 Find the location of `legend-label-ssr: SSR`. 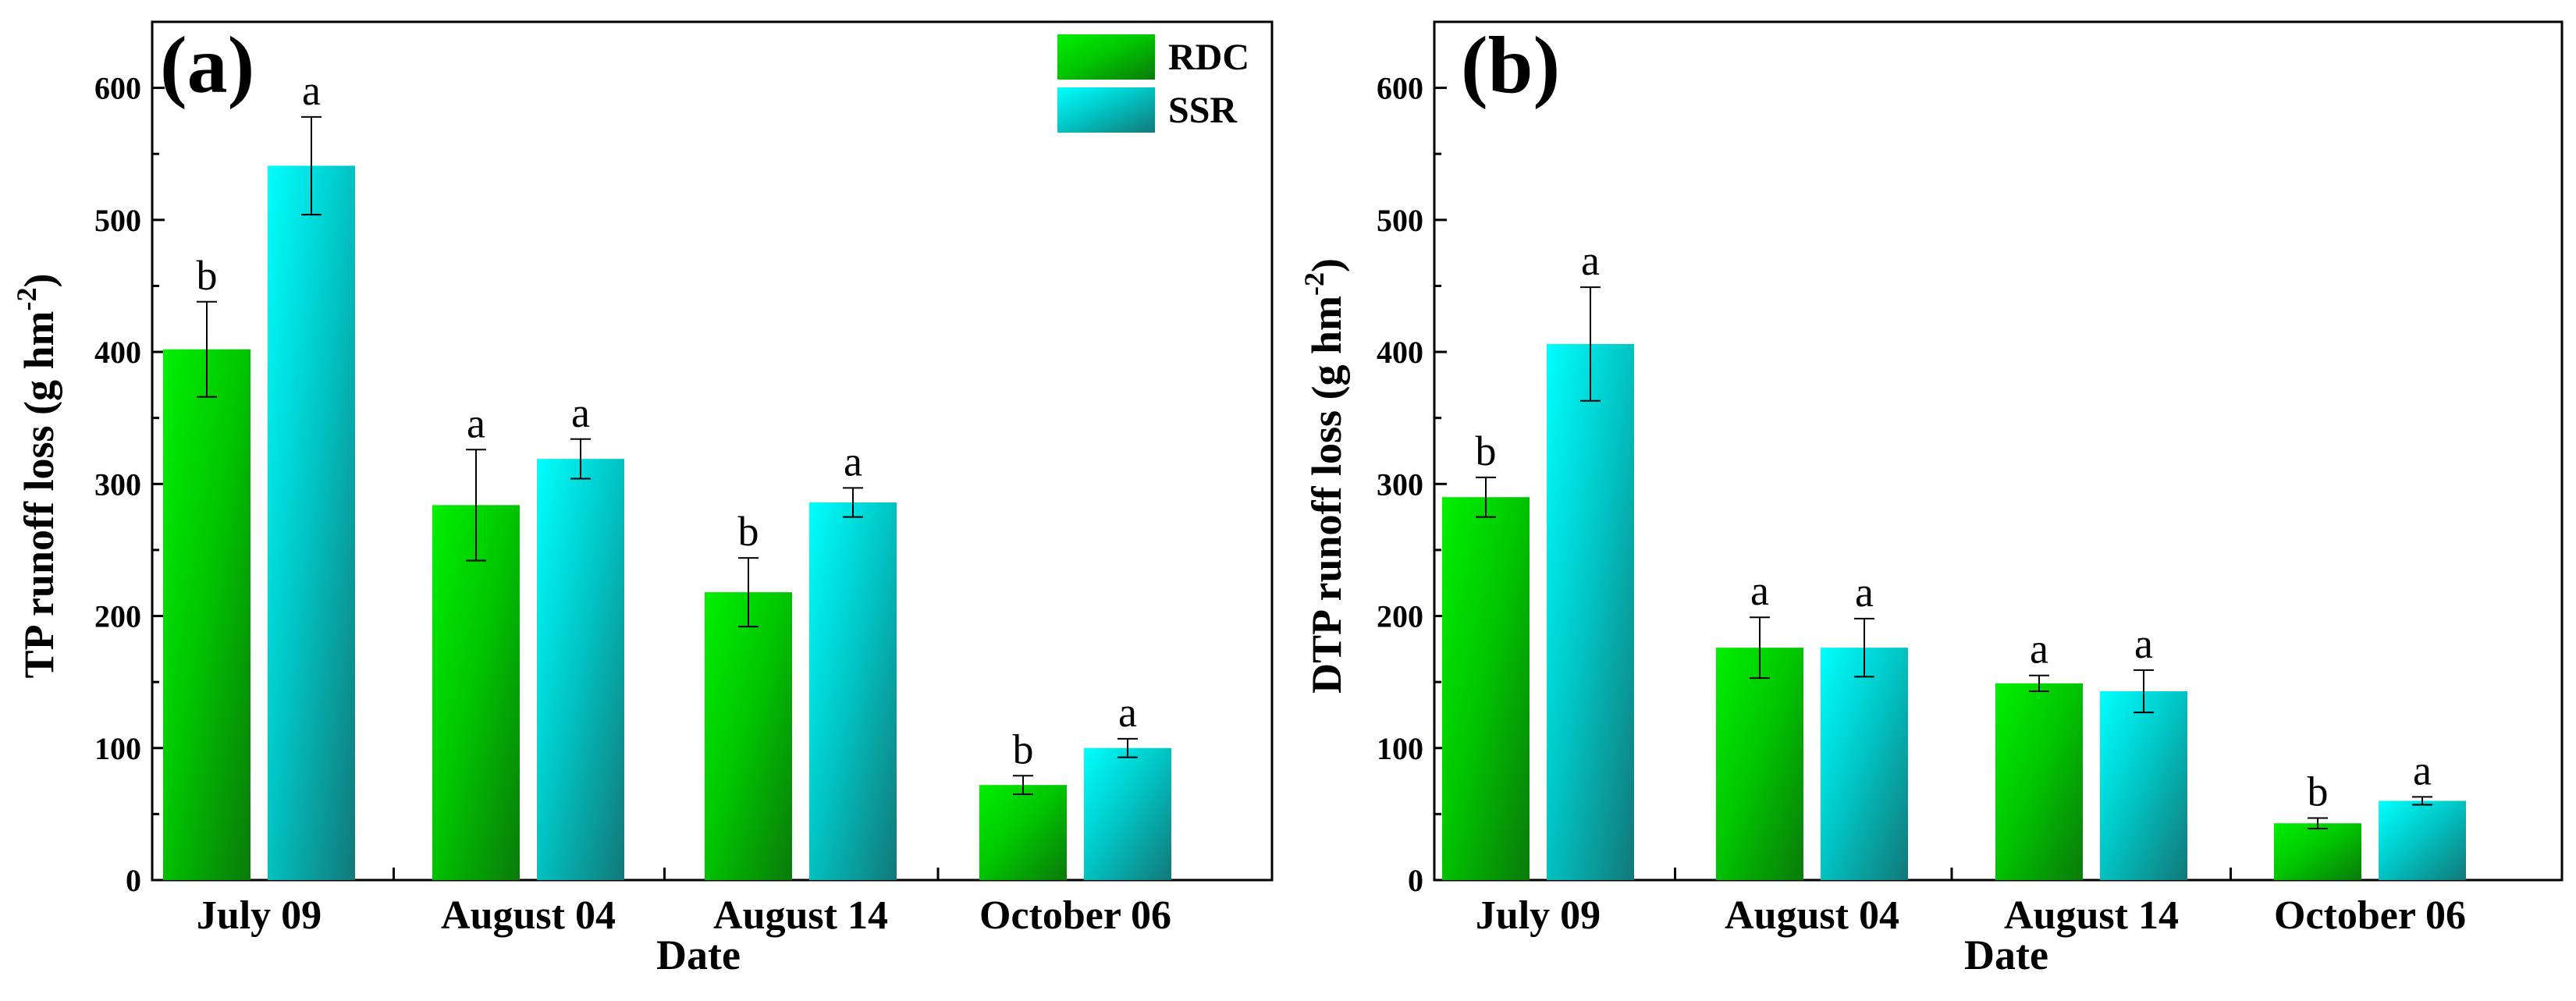

legend-label-ssr: SSR is located at coordinates (1203, 111).